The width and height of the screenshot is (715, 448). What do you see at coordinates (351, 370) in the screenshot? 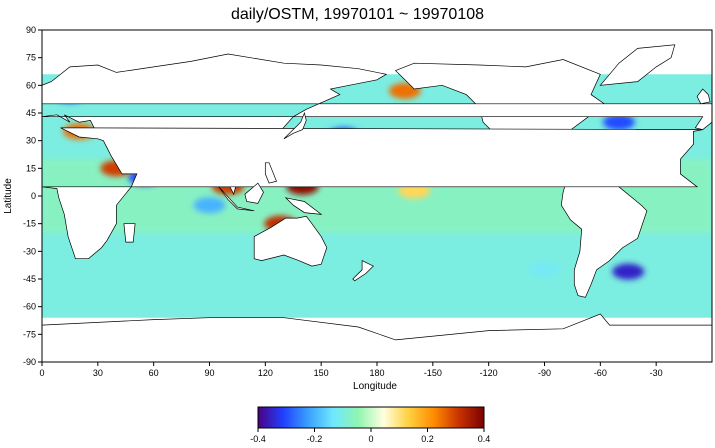
I see `x-axis: 0 30 60 90 120 150 180 -150 -120 -90 -60 -30` at bounding box center [351, 370].